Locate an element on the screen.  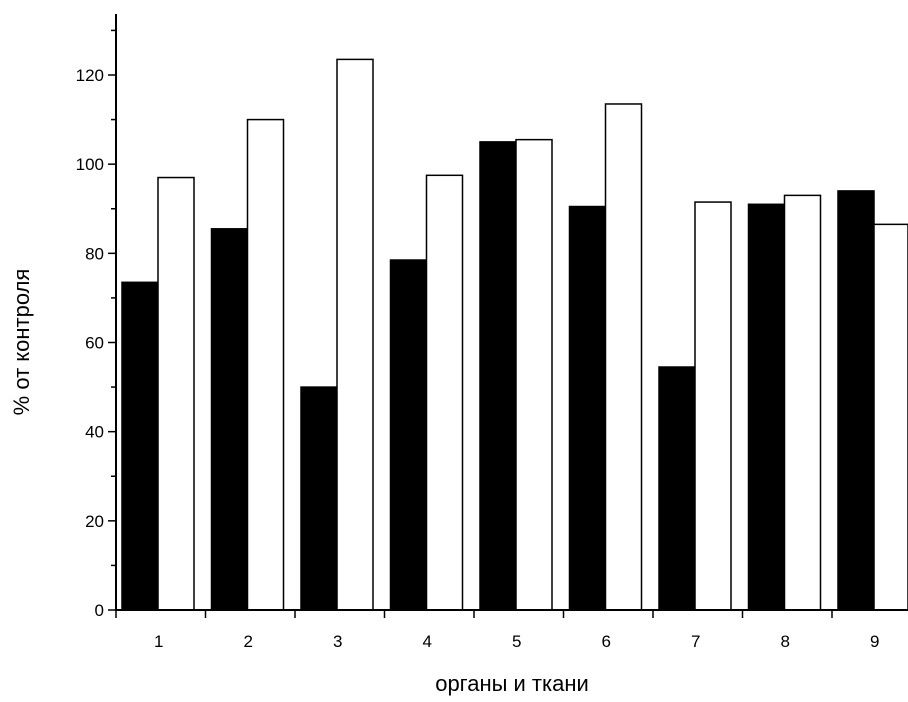
y-tick-label: 80 is located at coordinates (94, 253).